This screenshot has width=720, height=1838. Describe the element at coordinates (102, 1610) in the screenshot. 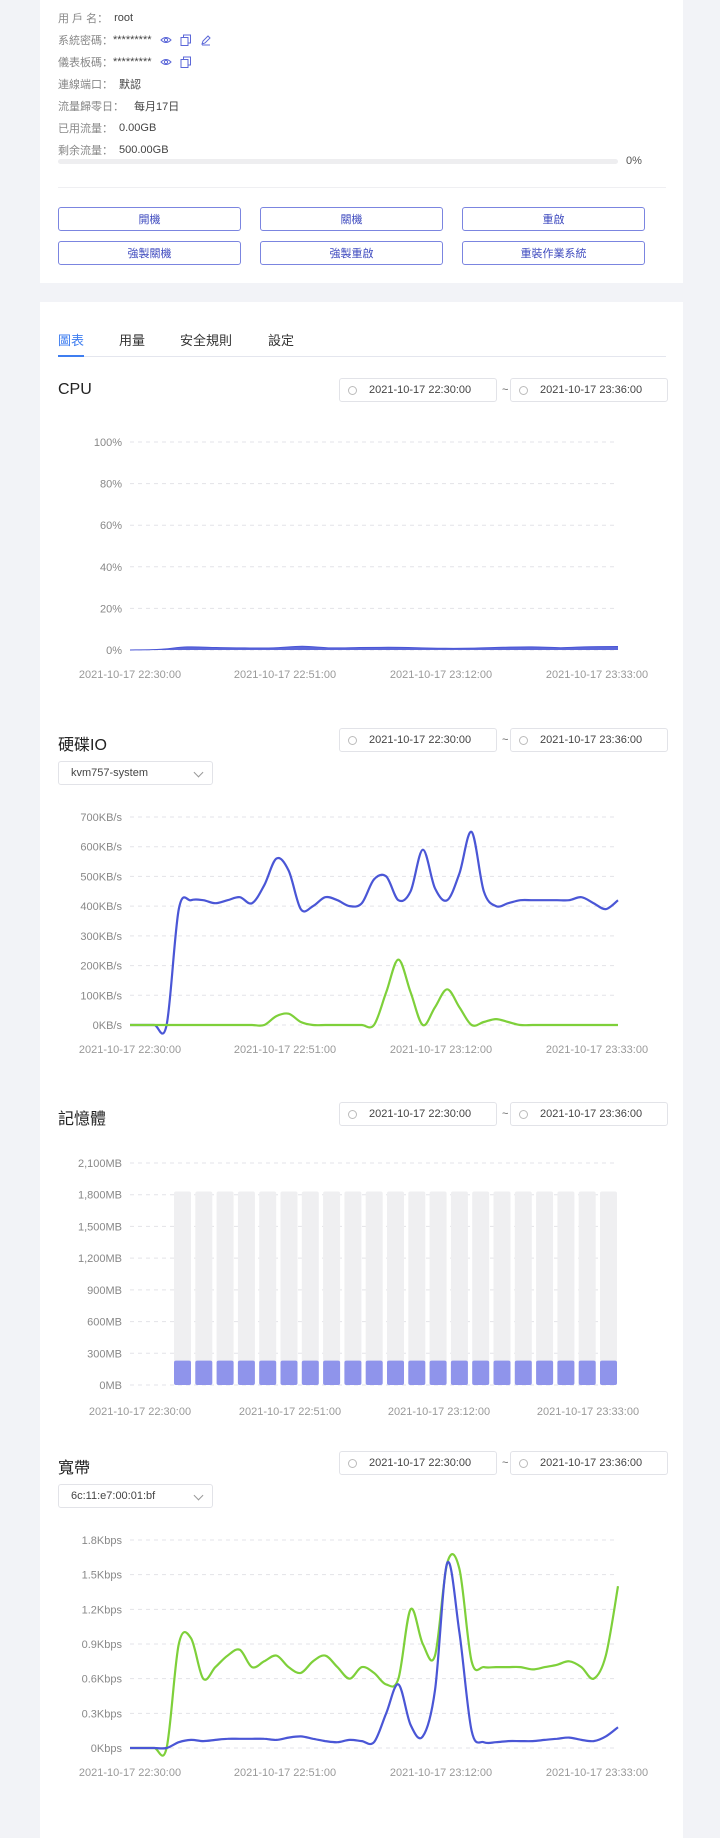

I see `y-tick-label: 1.2Kbps` at that location.